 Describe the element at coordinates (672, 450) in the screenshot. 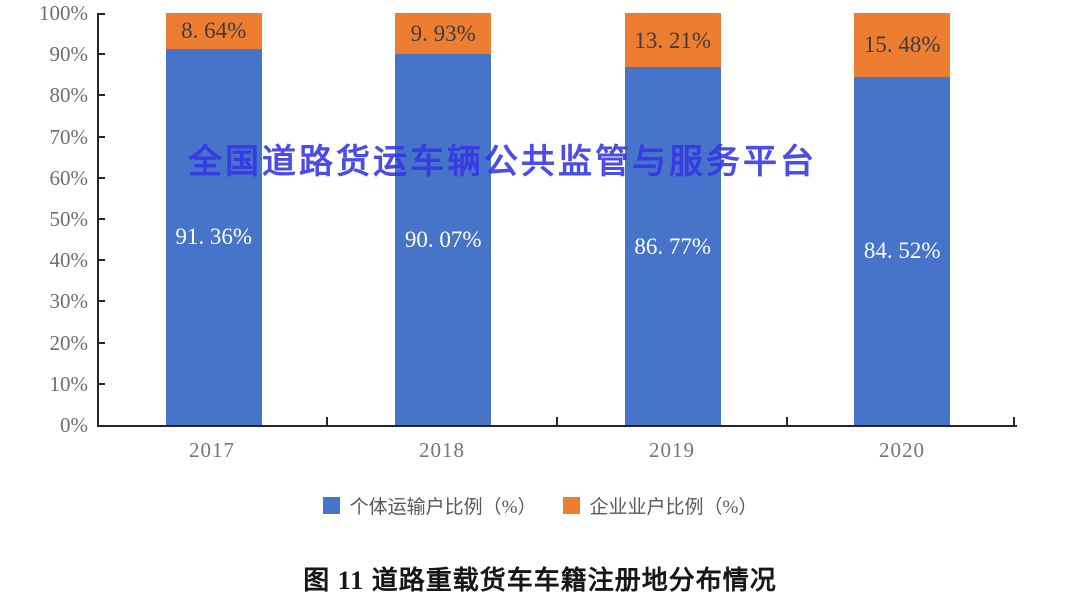

I see `x-axis-label-2019: 2019` at that location.